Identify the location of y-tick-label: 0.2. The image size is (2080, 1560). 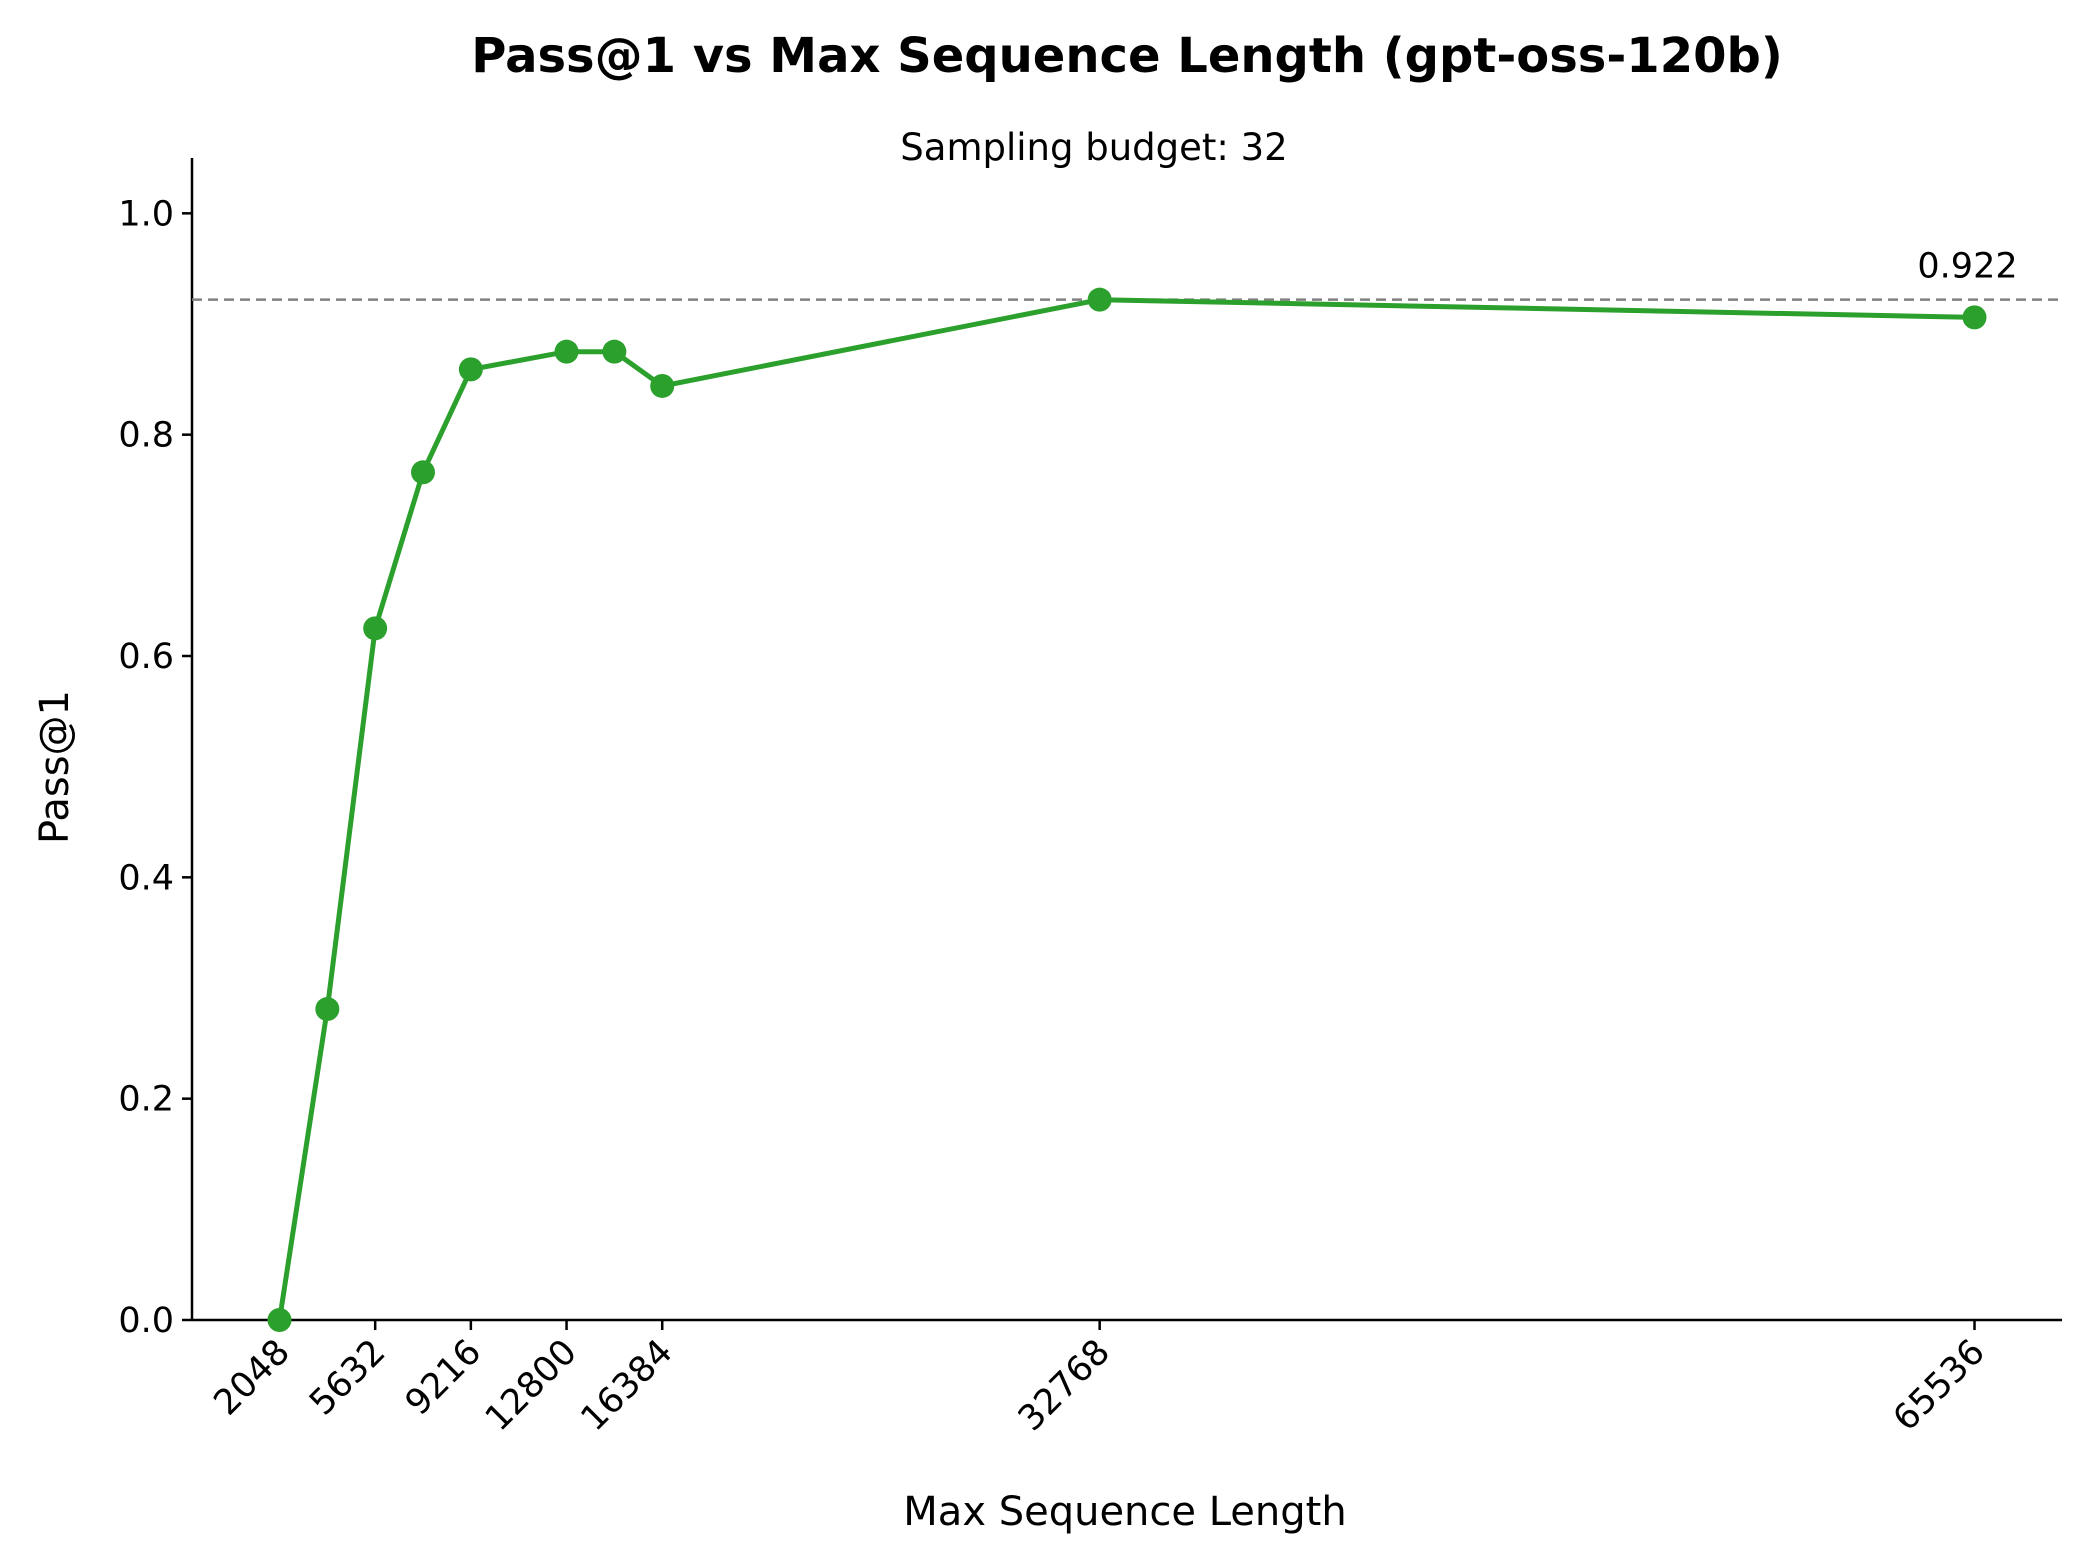
(146, 1100).